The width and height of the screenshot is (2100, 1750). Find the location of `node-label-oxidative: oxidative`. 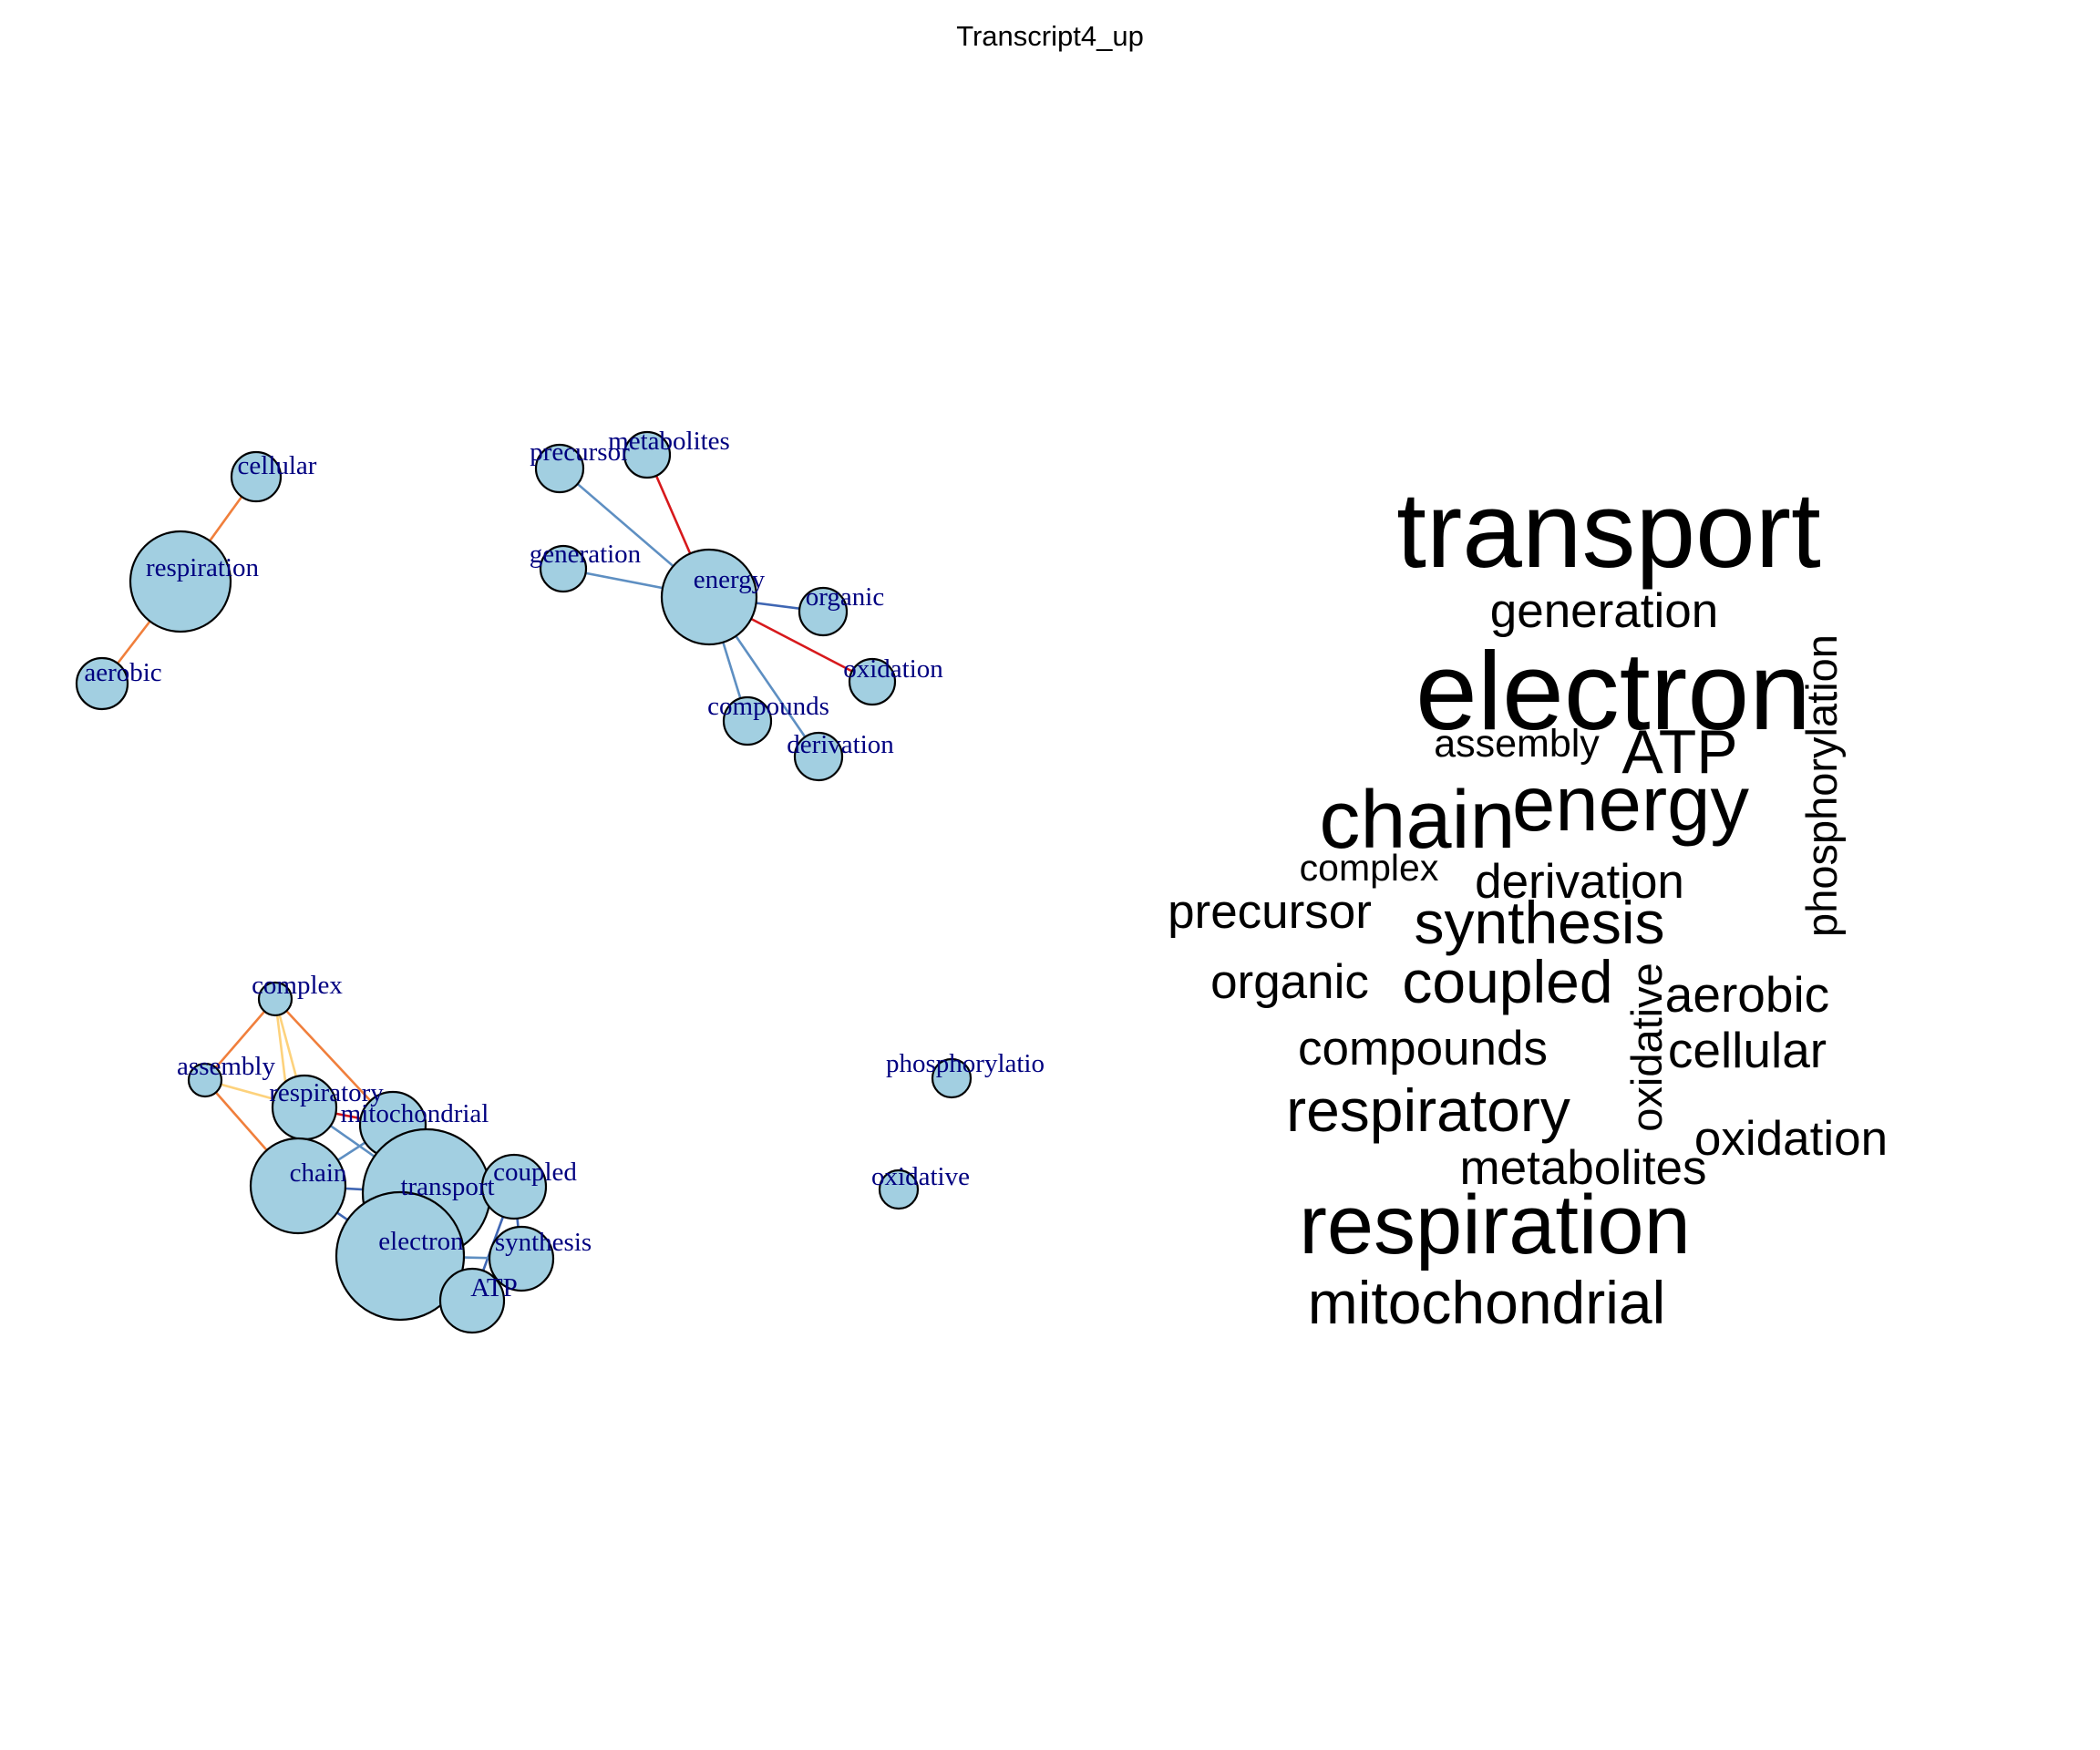

node-label-oxidative: oxidative is located at coordinates (921, 1176).